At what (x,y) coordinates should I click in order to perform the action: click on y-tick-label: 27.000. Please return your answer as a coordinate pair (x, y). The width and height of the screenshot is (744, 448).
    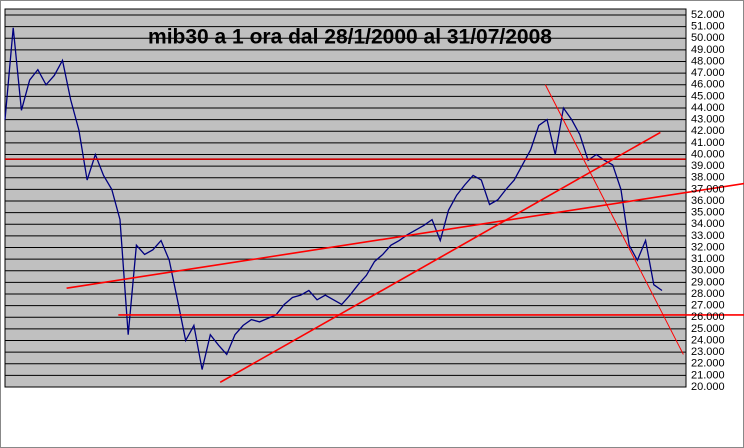
    Looking at the image, I should click on (708, 306).